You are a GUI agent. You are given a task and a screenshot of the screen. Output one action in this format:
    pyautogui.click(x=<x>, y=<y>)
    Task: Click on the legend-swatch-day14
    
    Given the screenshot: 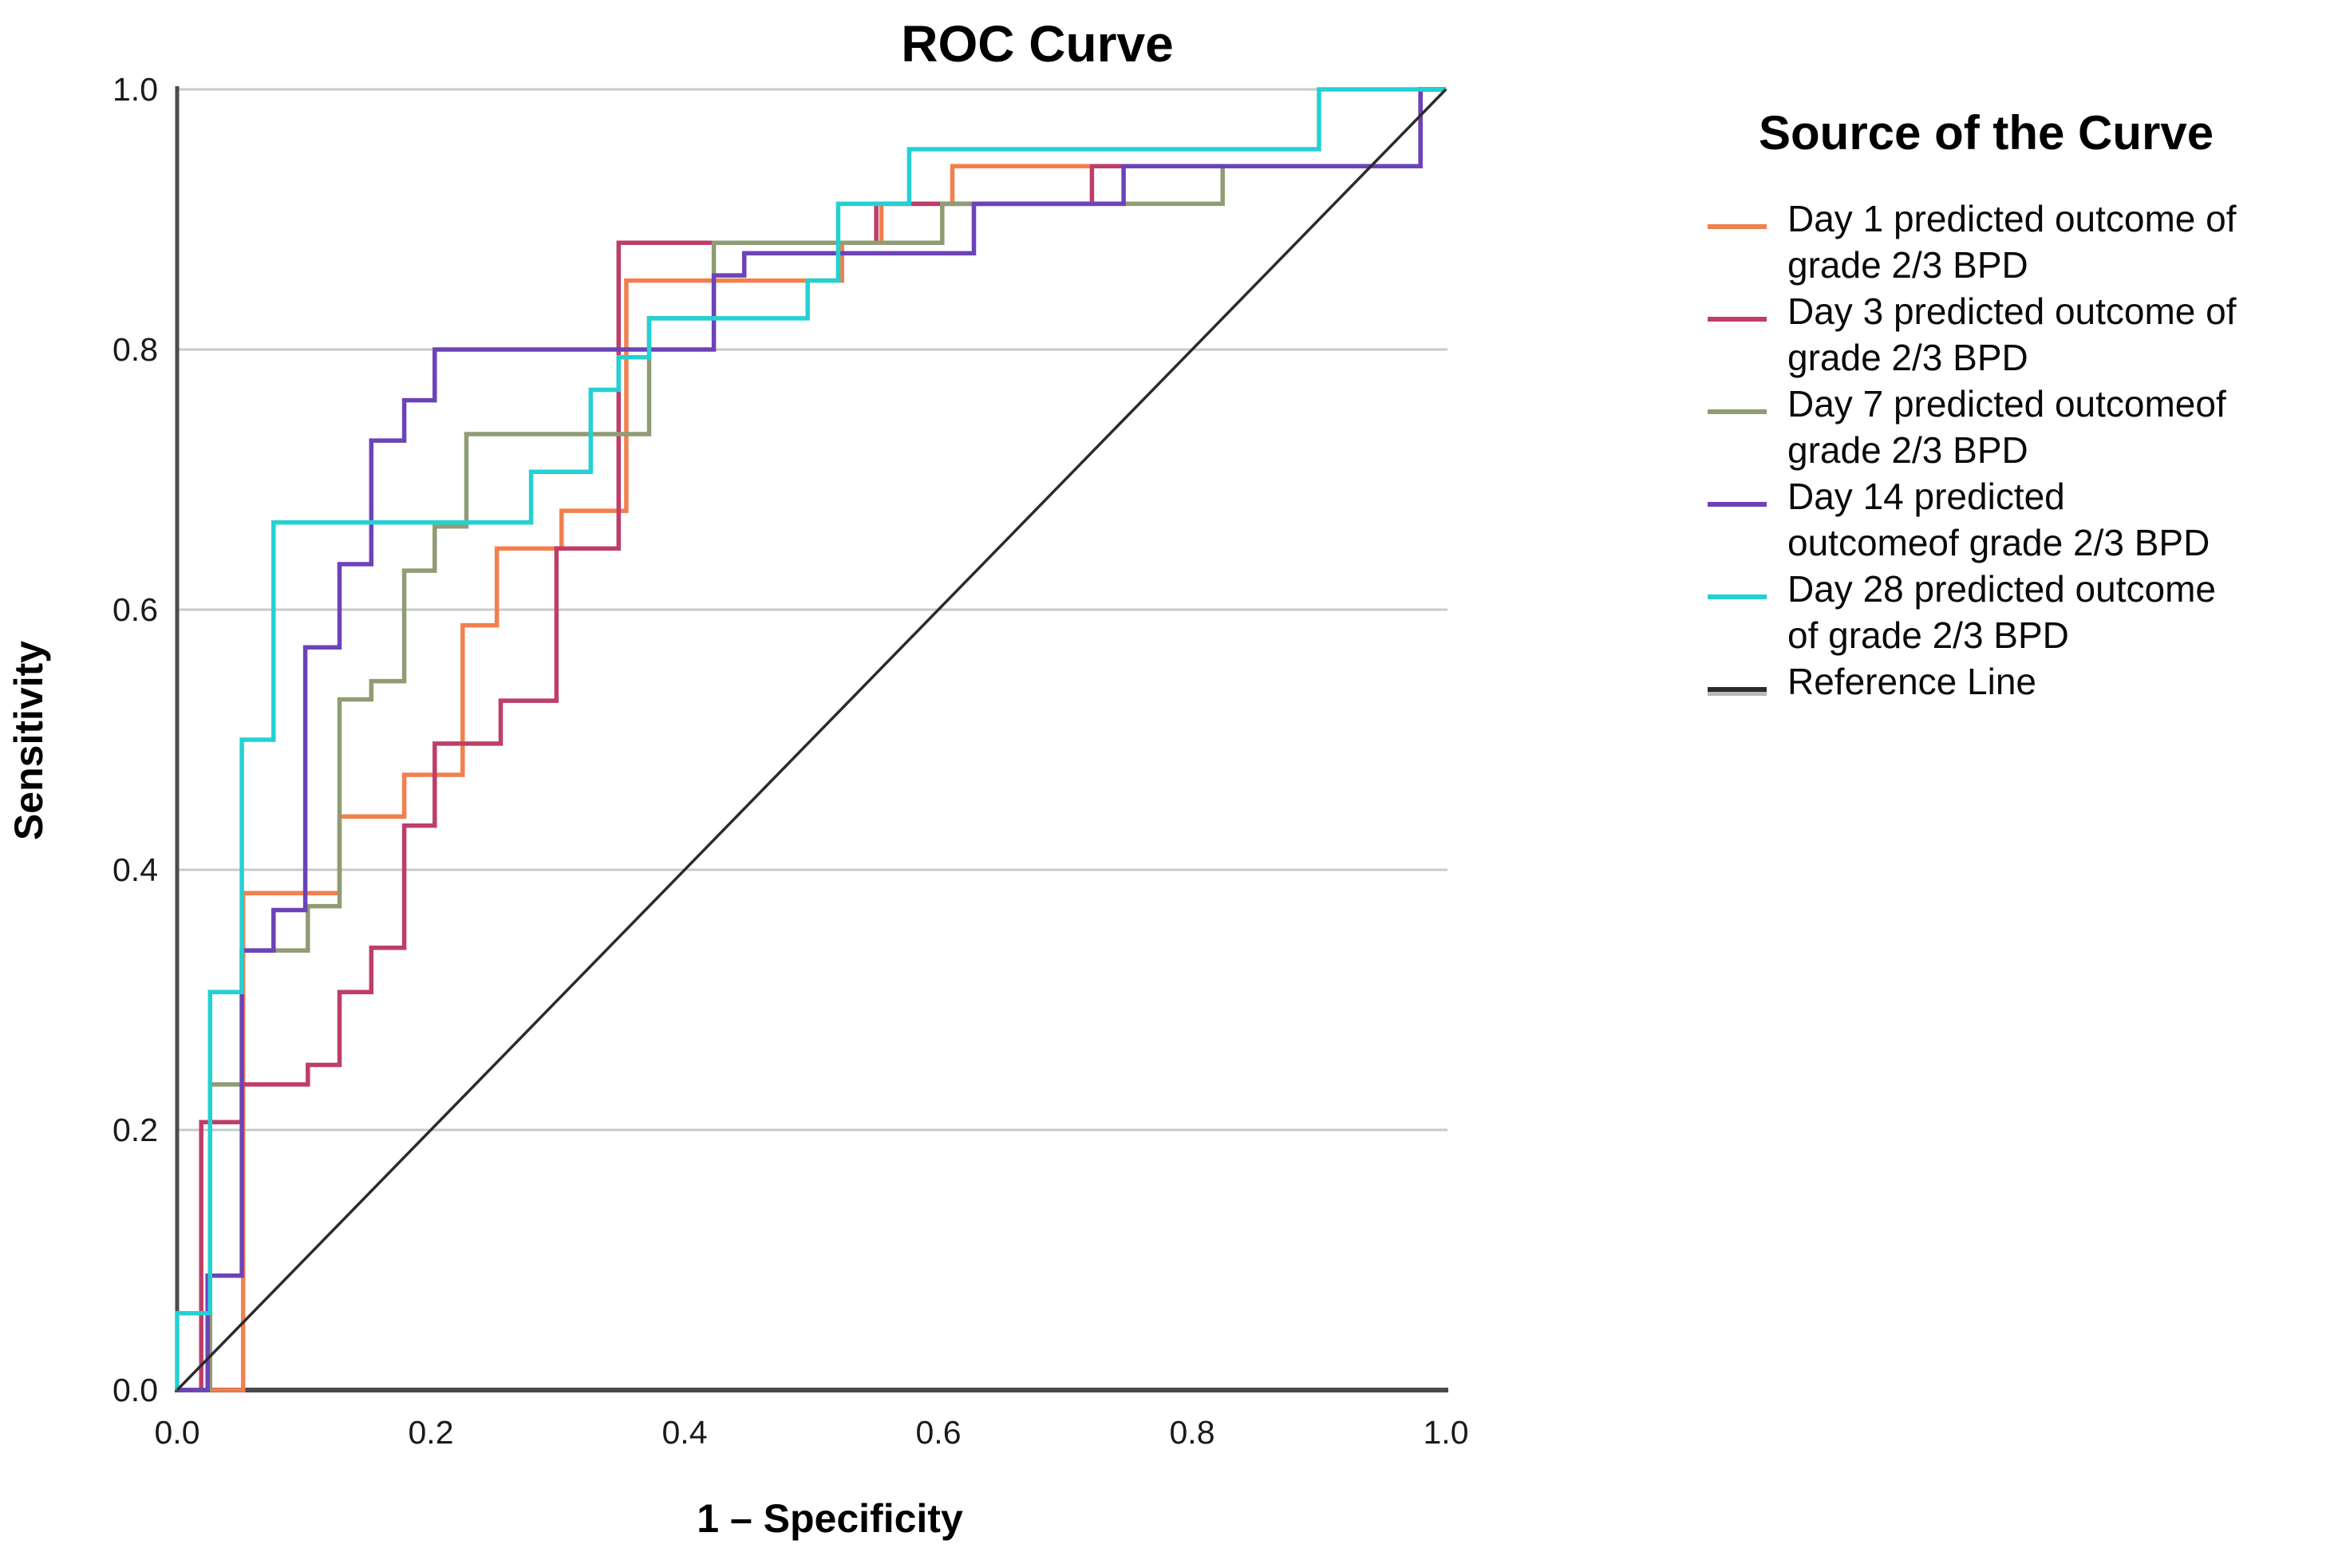 What is the action you would take?
    pyautogui.click(x=1738, y=504)
    